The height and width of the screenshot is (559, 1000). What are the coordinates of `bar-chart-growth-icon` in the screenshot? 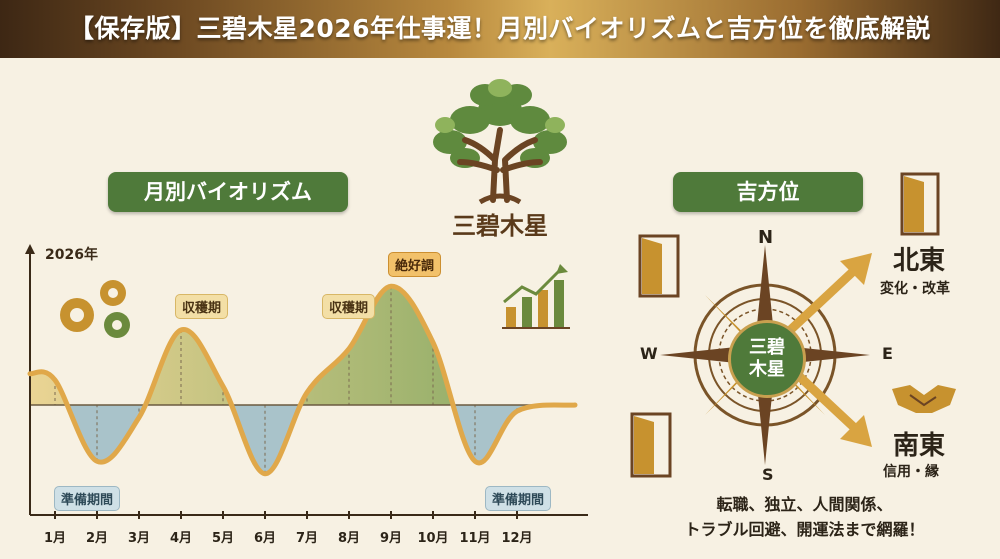 It's located at (536, 296).